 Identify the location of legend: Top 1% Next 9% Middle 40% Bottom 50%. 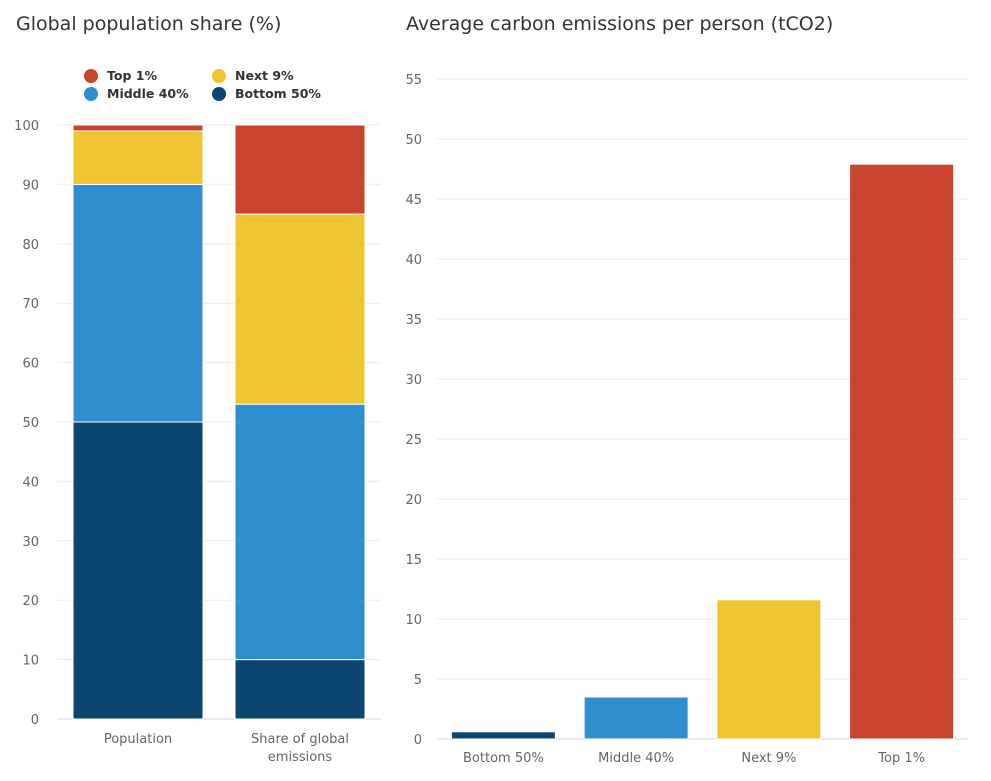
(224, 88).